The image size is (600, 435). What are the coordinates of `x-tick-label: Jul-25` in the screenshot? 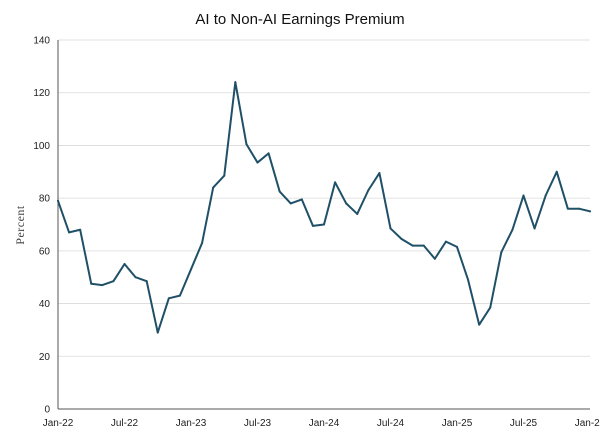 It's located at (524, 423).